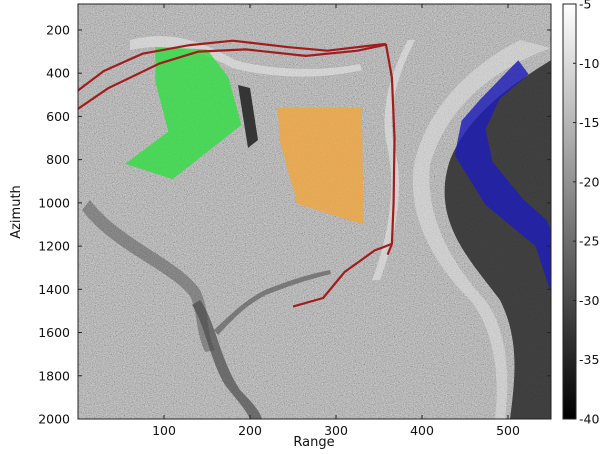 This screenshot has height=454, width=612. I want to click on y-tick-label: 600, so click(58, 116).